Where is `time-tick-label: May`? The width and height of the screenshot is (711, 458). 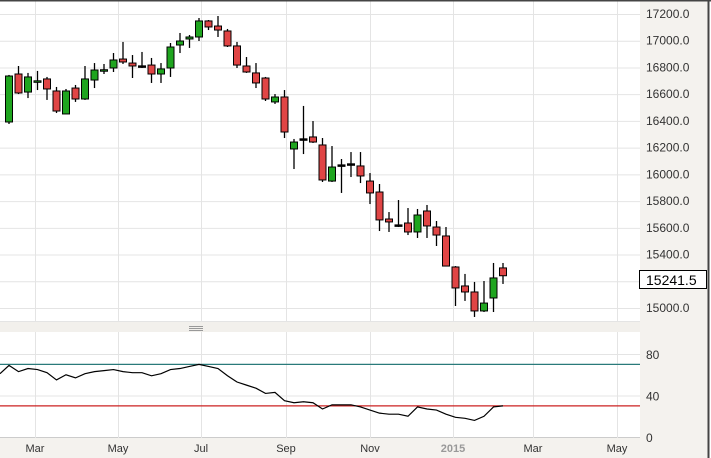
time-tick-label: May is located at coordinates (118, 449).